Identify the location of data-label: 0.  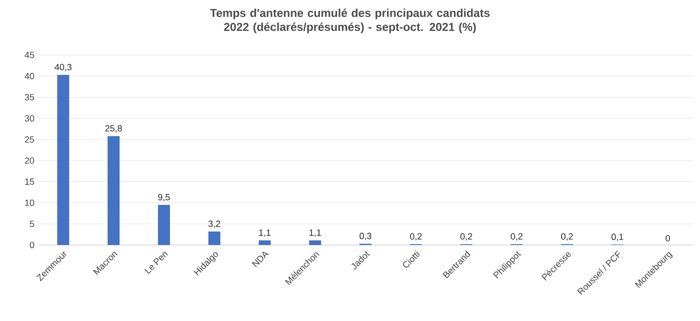
(668, 238).